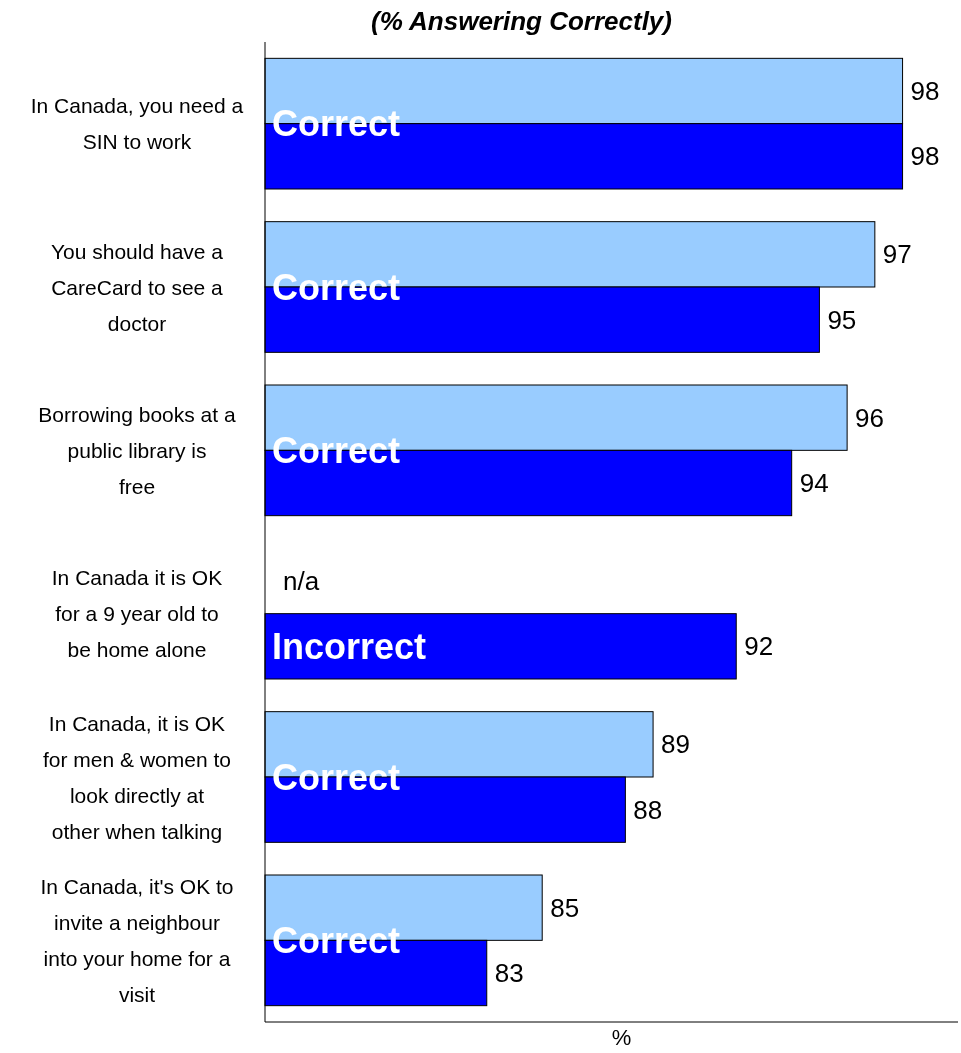  I want to click on chart-title: (% Answering Correctly), so click(521, 21).